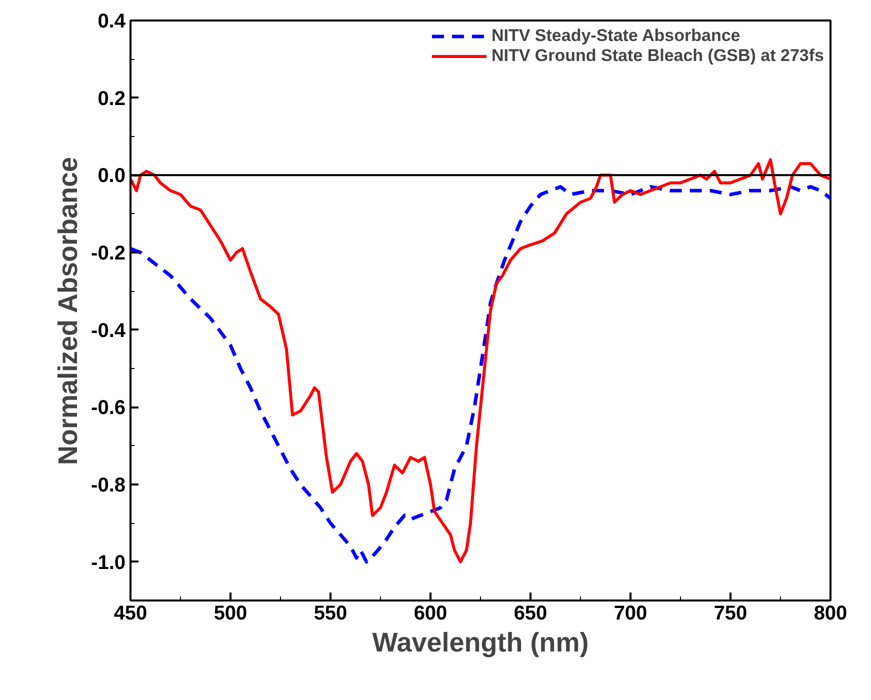  What do you see at coordinates (531, 613) in the screenshot?
I see `x-tick-label: 650` at bounding box center [531, 613].